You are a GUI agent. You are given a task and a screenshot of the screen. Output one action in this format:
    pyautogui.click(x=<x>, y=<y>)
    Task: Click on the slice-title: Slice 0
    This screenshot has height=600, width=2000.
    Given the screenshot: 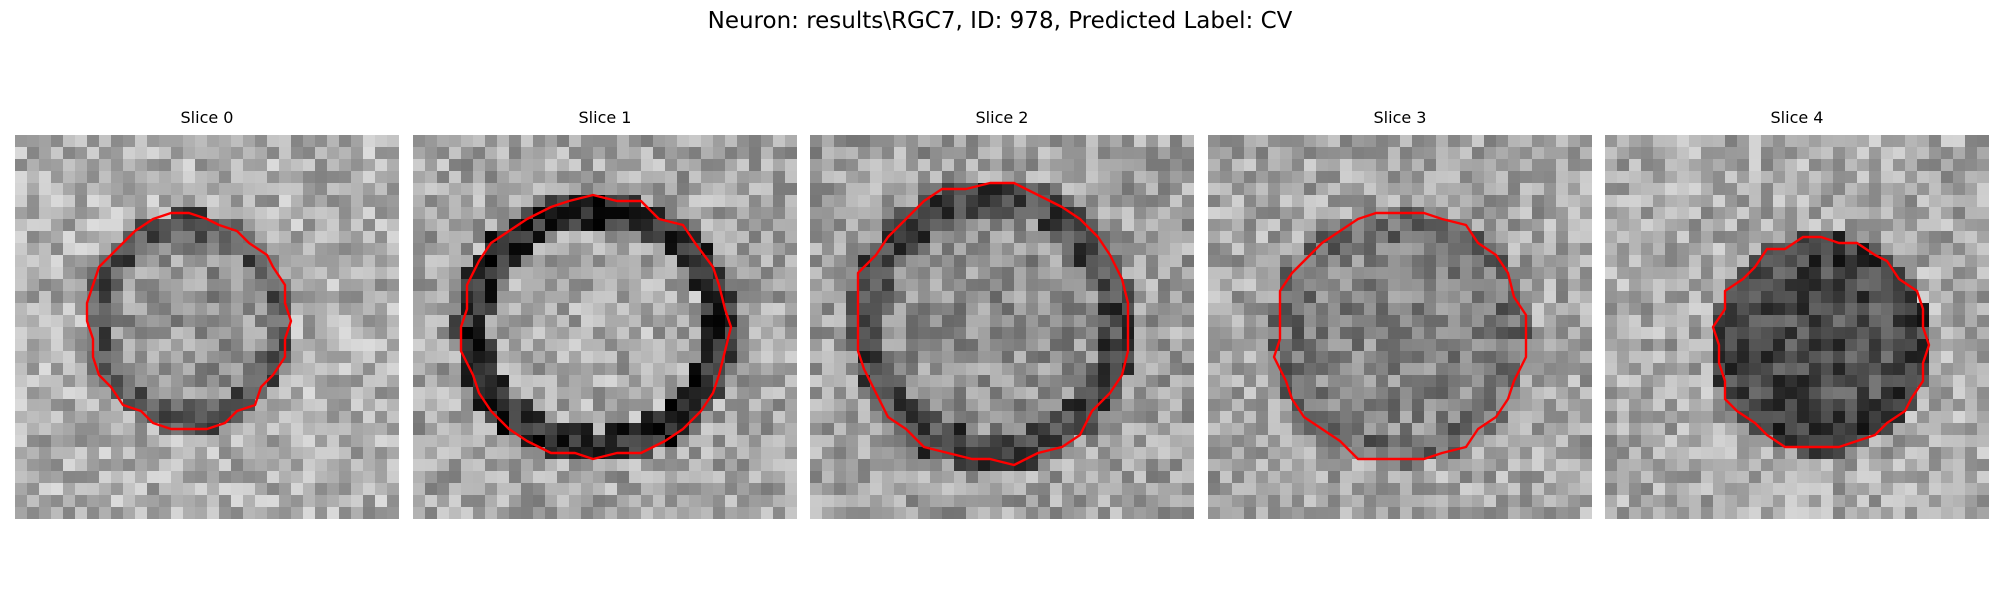 What is the action you would take?
    pyautogui.click(x=207, y=117)
    